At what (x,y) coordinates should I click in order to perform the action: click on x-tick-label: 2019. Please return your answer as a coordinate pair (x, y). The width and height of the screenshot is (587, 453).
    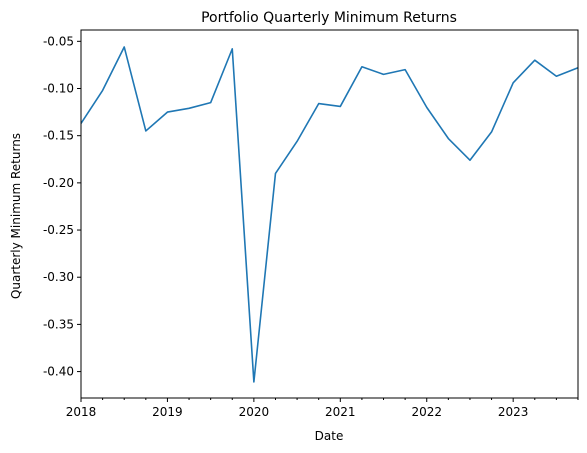
    Looking at the image, I should click on (167, 412).